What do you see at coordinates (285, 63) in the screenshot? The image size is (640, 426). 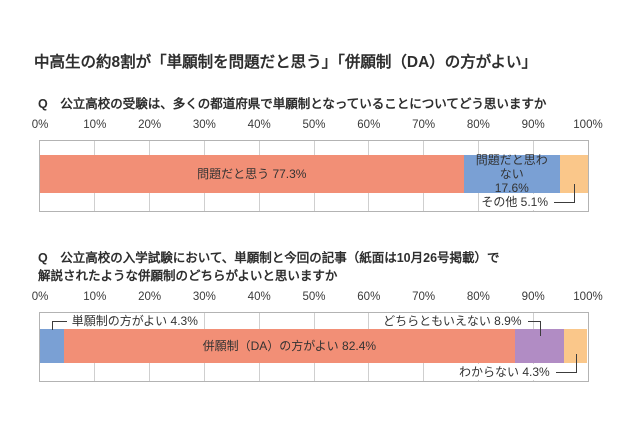 I see `page-title: 中高生の約8割が「単願制を問題だと思う」「併願制（DA）の方がよい」` at bounding box center [285, 63].